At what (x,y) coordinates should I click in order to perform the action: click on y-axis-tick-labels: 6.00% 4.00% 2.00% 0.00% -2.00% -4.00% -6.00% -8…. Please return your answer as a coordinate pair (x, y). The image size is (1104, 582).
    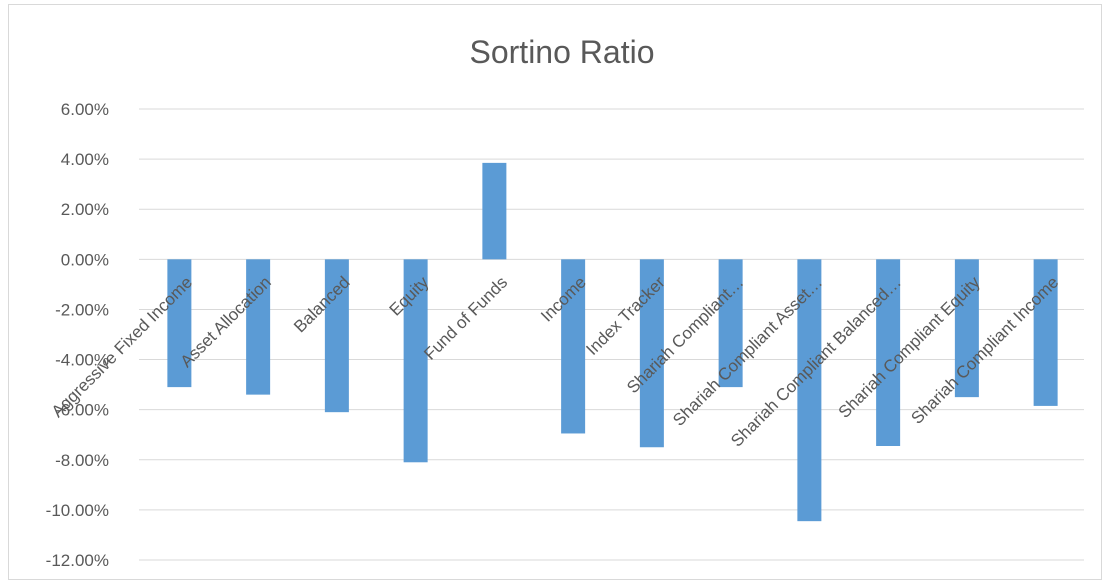
    Looking at the image, I should click on (77, 335).